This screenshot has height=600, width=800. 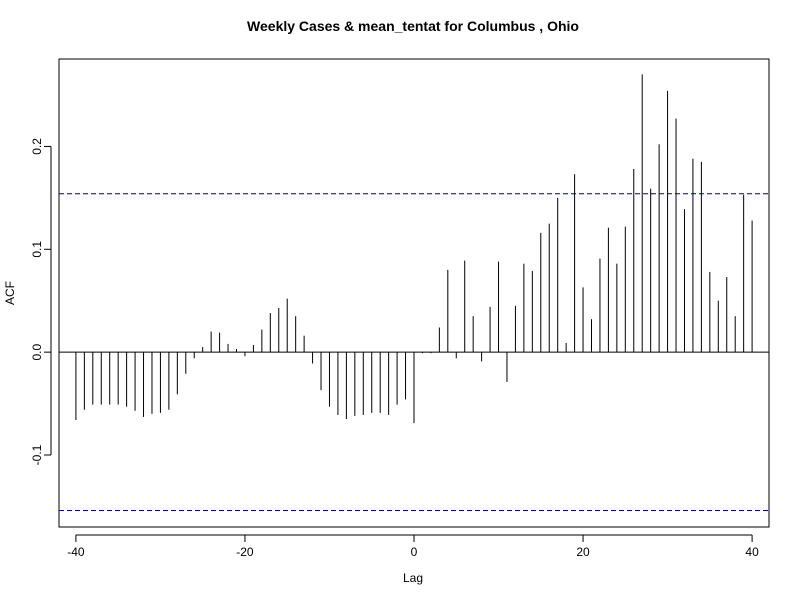 I want to click on x-tick-label: 20, so click(x=583, y=552).